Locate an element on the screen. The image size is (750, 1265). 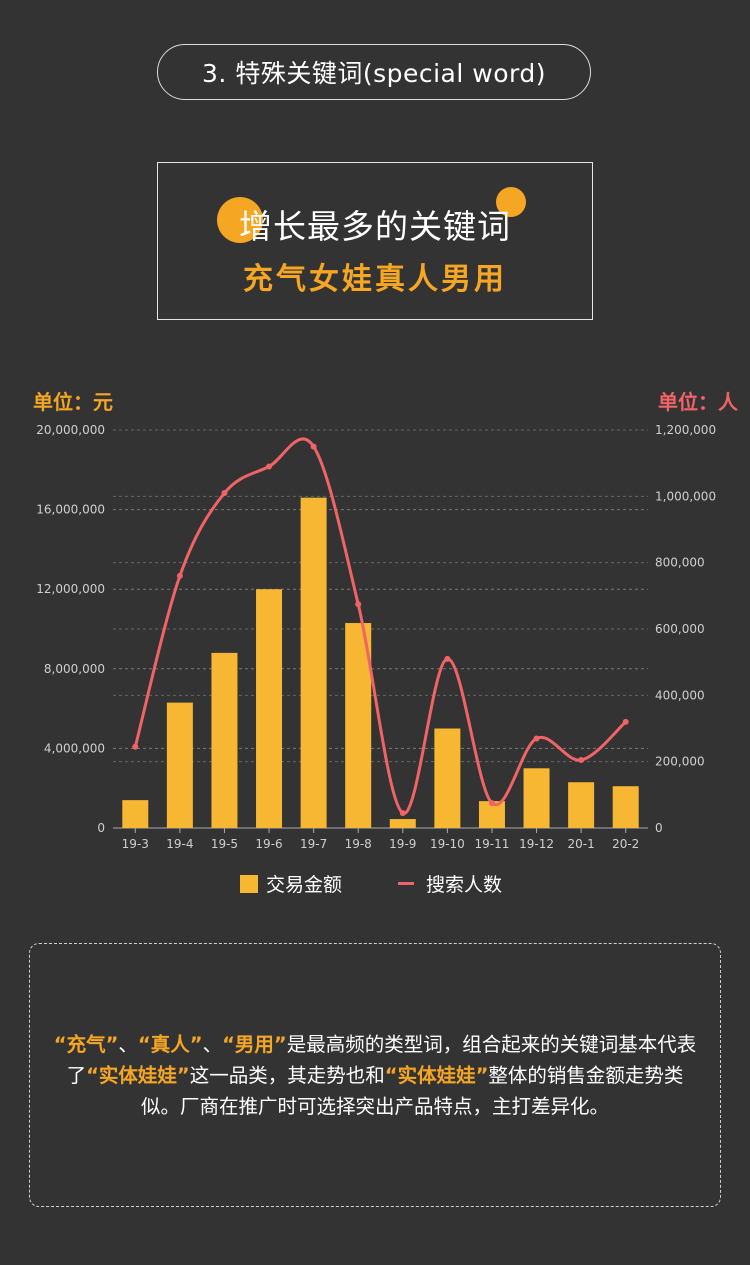
x-axis-tick-label: 19-10 is located at coordinates (447, 844).